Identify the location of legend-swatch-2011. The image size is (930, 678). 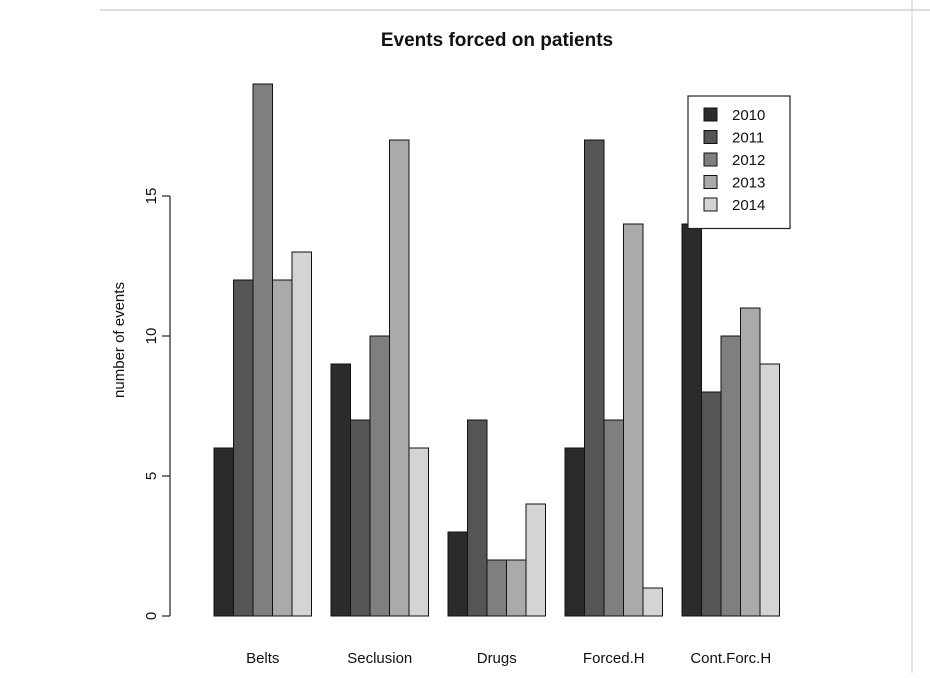
(710, 137).